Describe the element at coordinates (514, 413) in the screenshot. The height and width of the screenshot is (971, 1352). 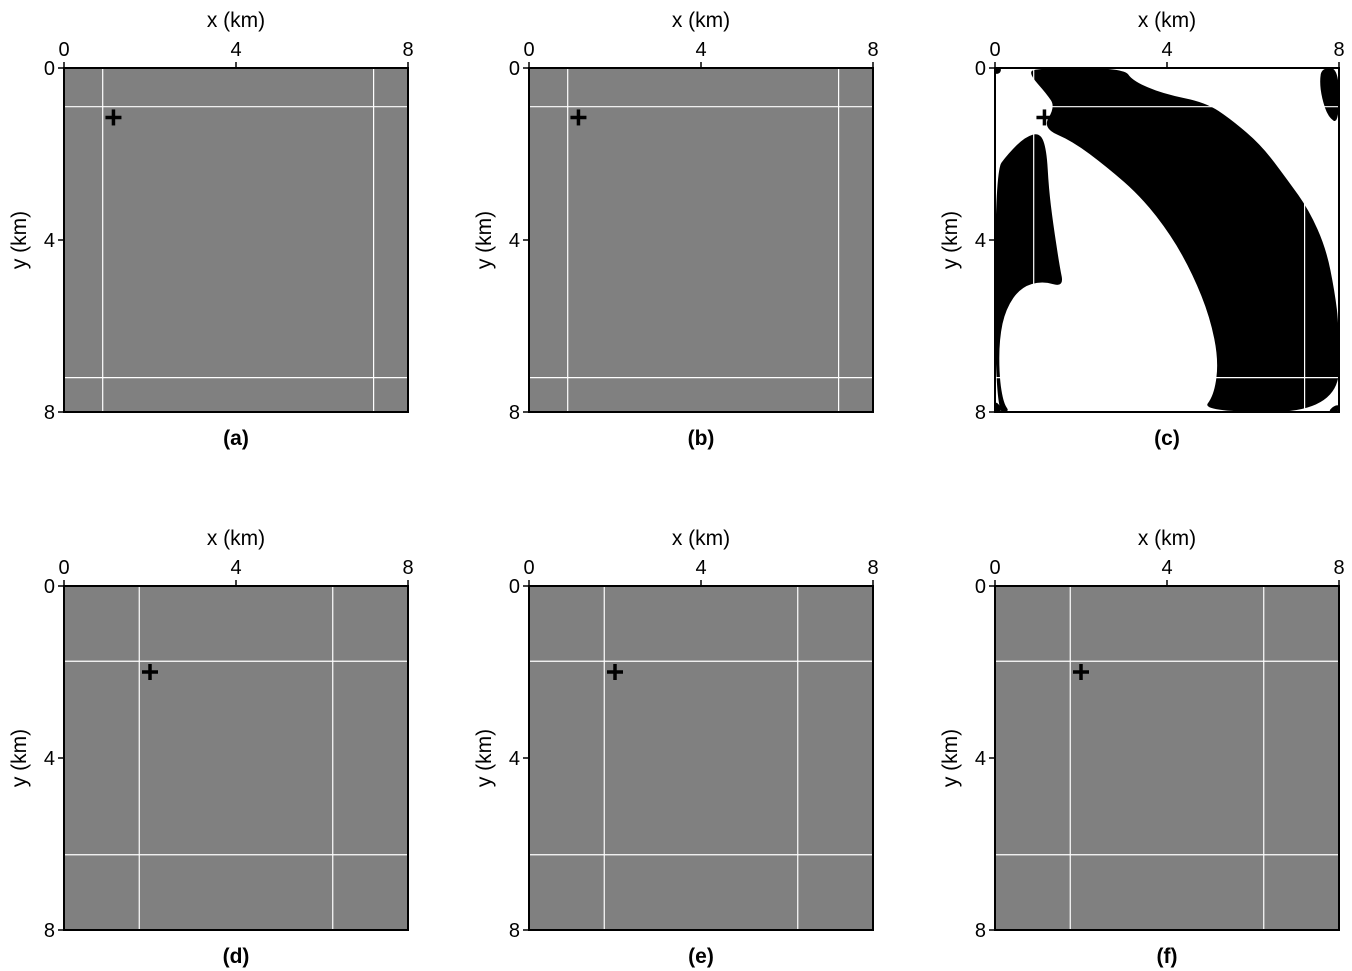
I see `panel-b-y-tick-label-2: 8` at that location.